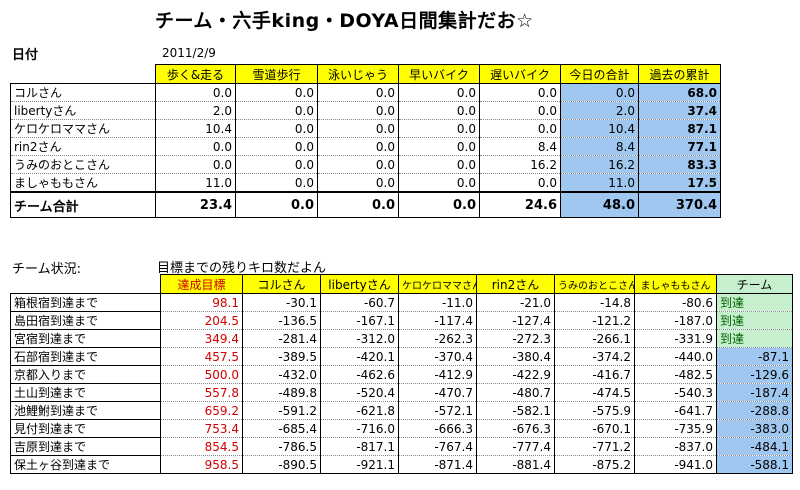 The image size is (800, 490). What do you see at coordinates (515, 284) in the screenshot?
I see `column-header: rin2さん` at bounding box center [515, 284].